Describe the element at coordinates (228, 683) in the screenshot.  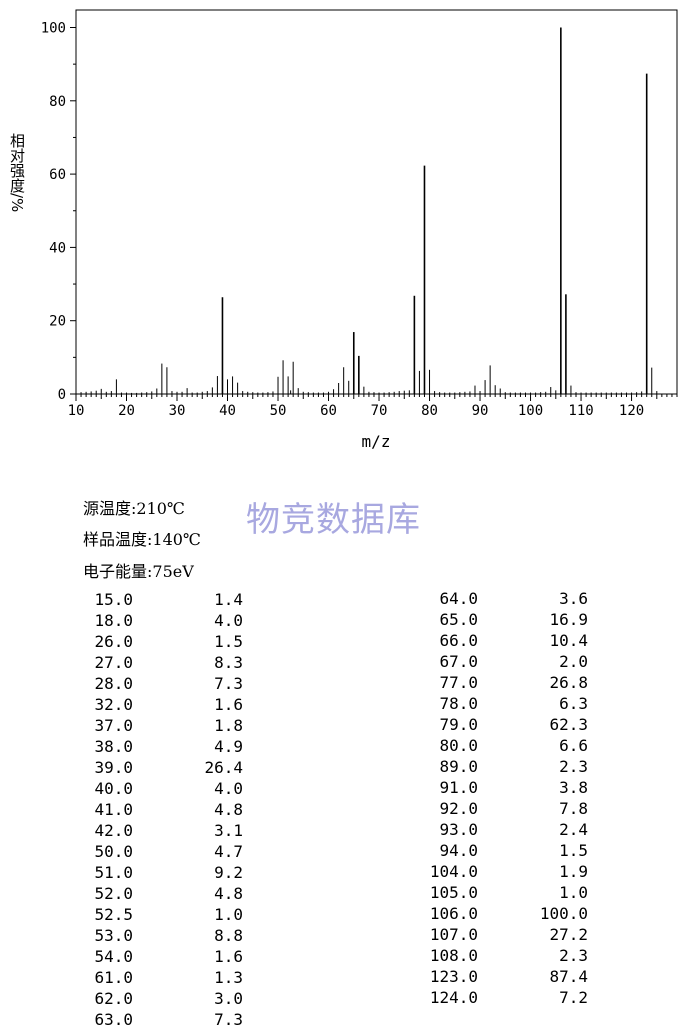
I see `intensity-value: 7.3` at that location.